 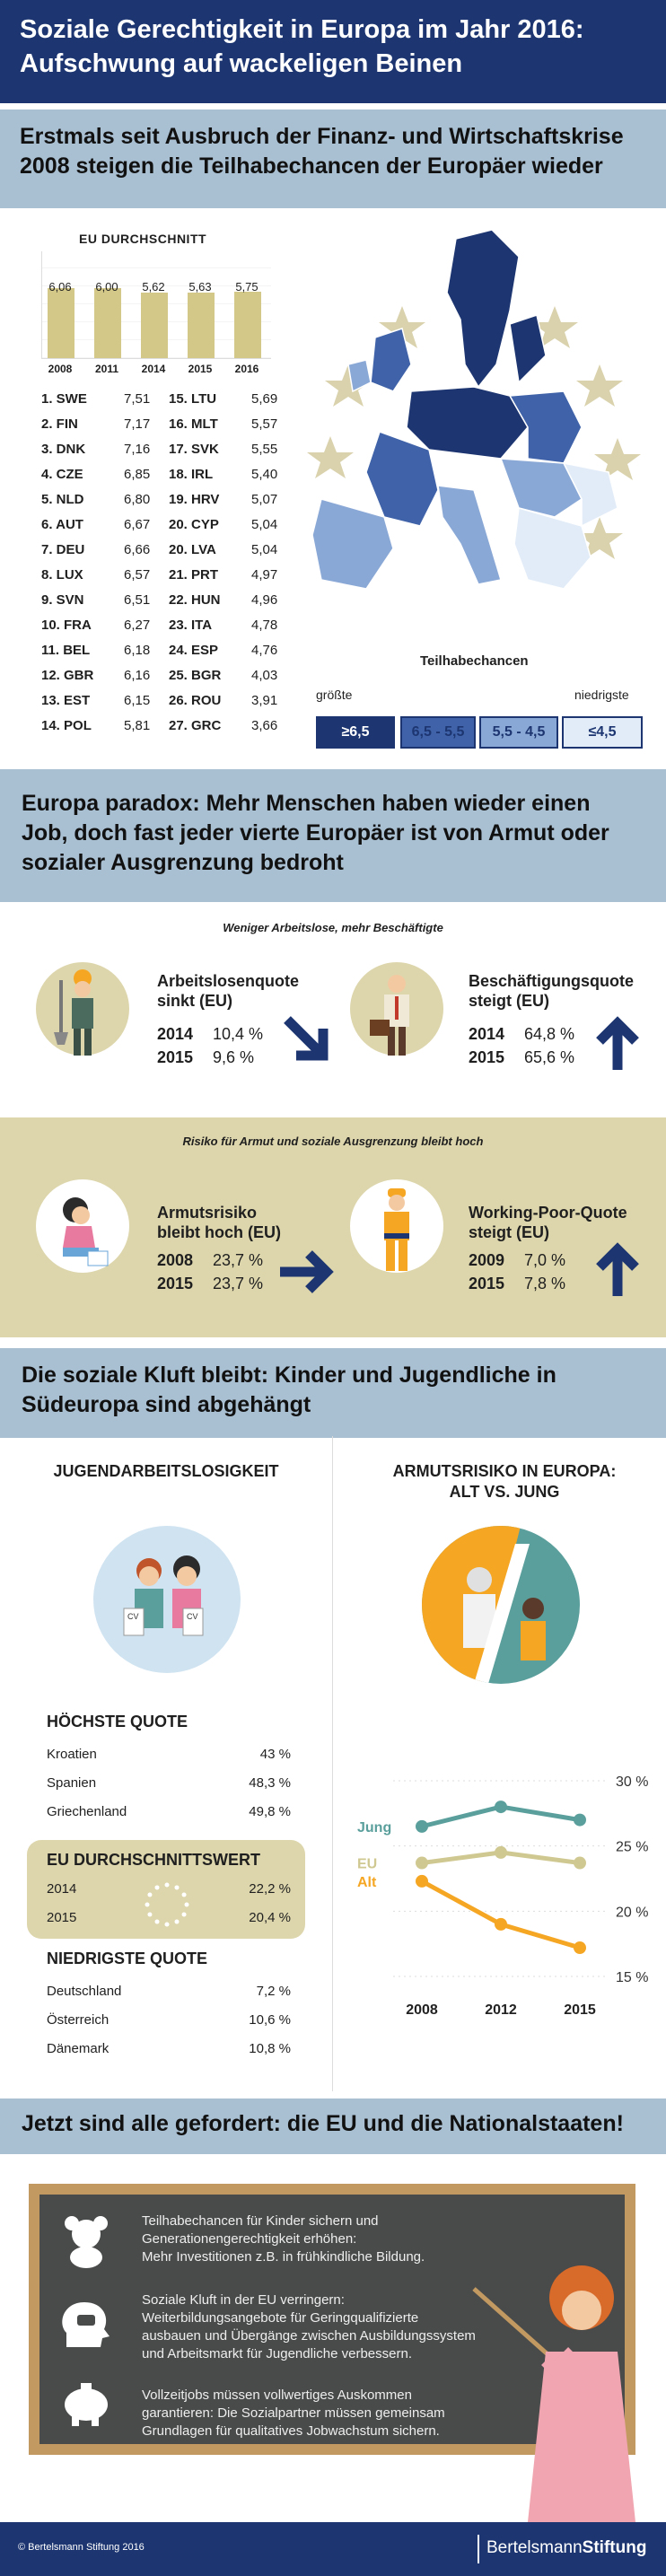 I want to click on map-scandinavia, so click(x=483, y=309).